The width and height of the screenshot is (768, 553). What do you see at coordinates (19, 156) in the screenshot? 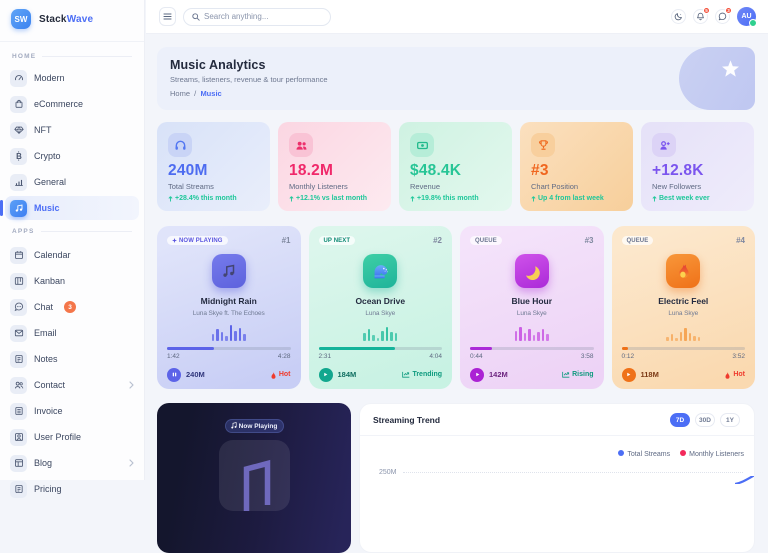
I see `svg-text: B` at bounding box center [19, 156].